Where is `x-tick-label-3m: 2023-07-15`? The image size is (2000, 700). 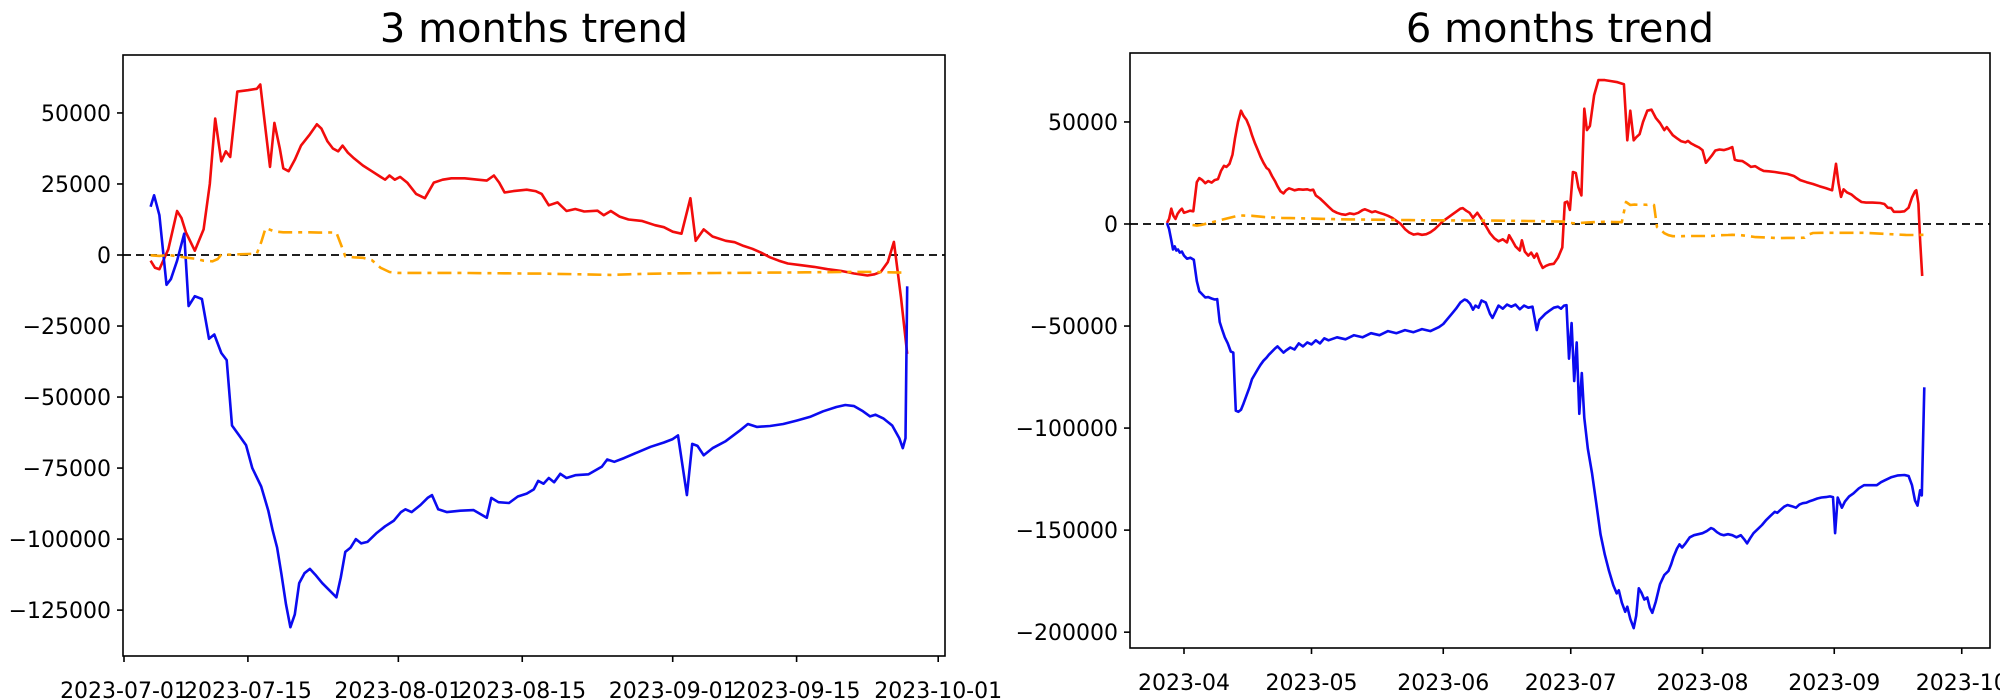 x-tick-label-3m: 2023-07-15 is located at coordinates (248, 689).